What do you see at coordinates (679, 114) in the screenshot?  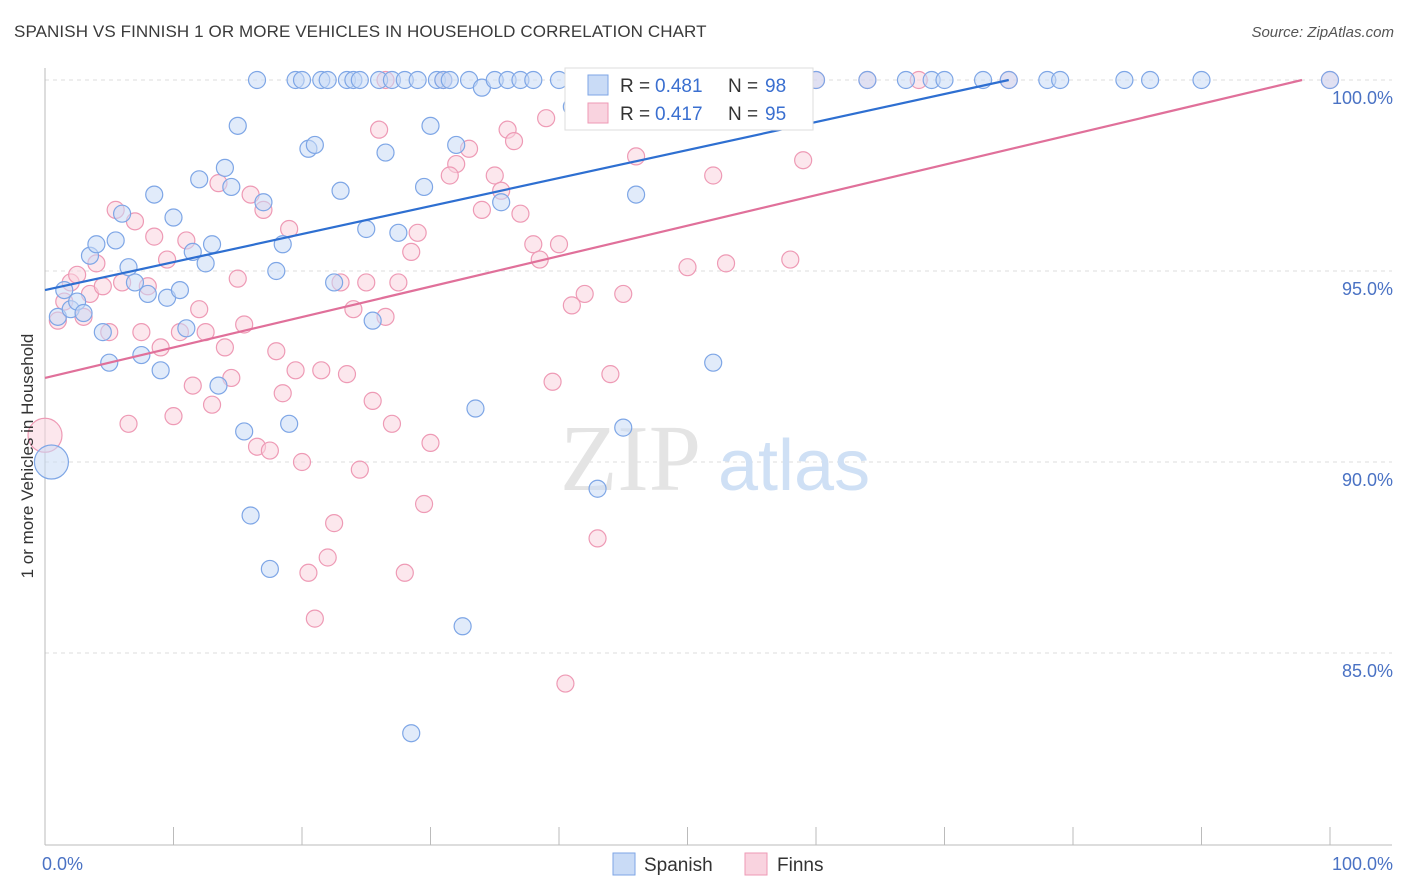 I see `legend-r-value-finns: 0.417` at bounding box center [679, 114].